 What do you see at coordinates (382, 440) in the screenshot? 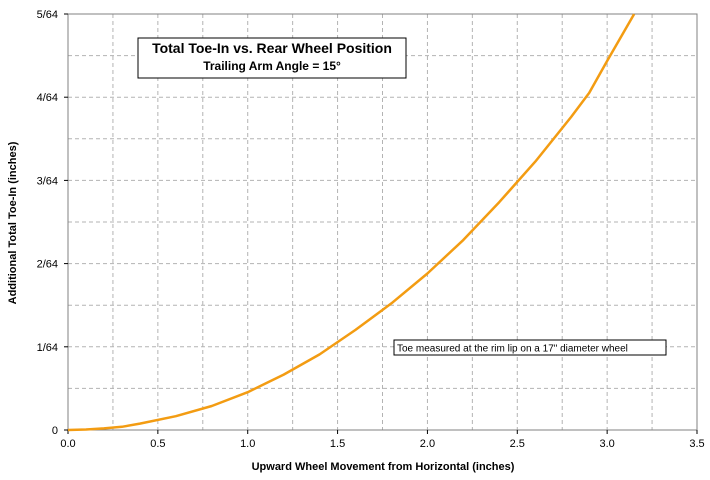
I see `x-axis-ticks: 0.0 0.5 1.0 1.5 2.0 2.5 3.0 3.5` at bounding box center [382, 440].